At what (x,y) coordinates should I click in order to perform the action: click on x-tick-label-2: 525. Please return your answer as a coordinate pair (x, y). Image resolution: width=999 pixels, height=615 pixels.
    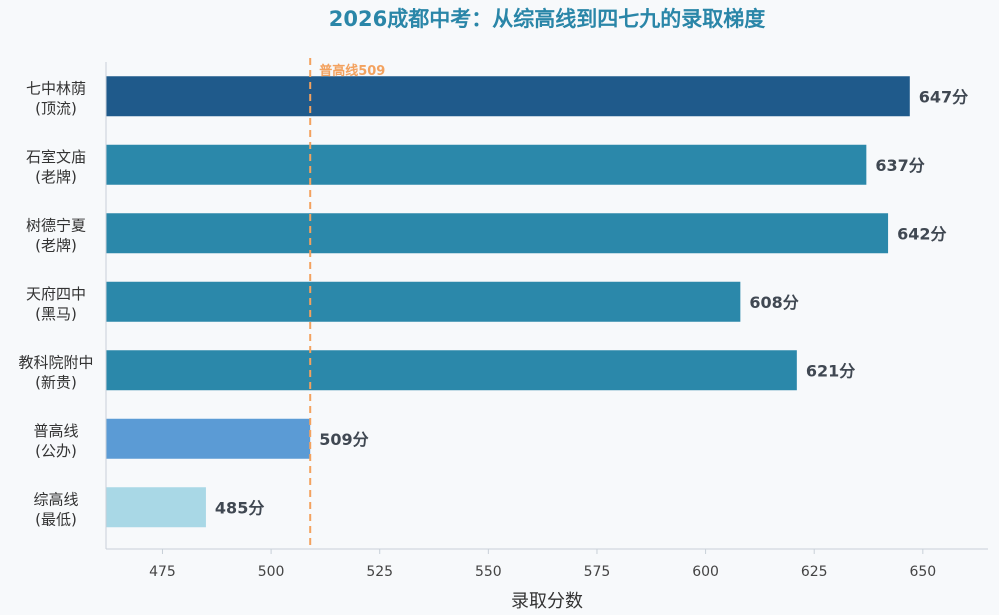
    Looking at the image, I should click on (379, 572).